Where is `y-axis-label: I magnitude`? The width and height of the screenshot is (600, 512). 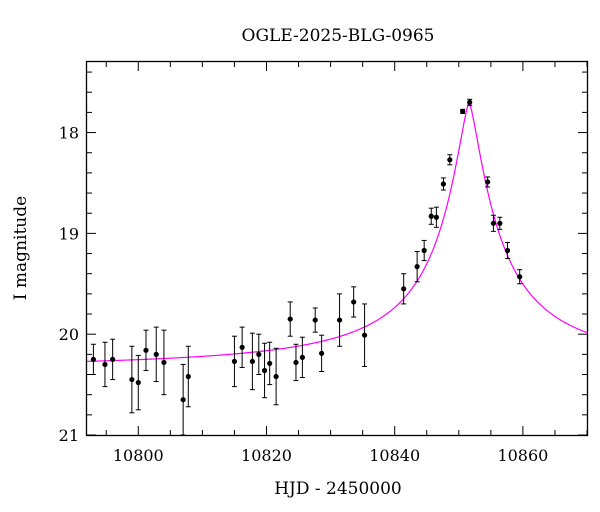
y-axis-label: I magnitude is located at coordinates (21, 248).